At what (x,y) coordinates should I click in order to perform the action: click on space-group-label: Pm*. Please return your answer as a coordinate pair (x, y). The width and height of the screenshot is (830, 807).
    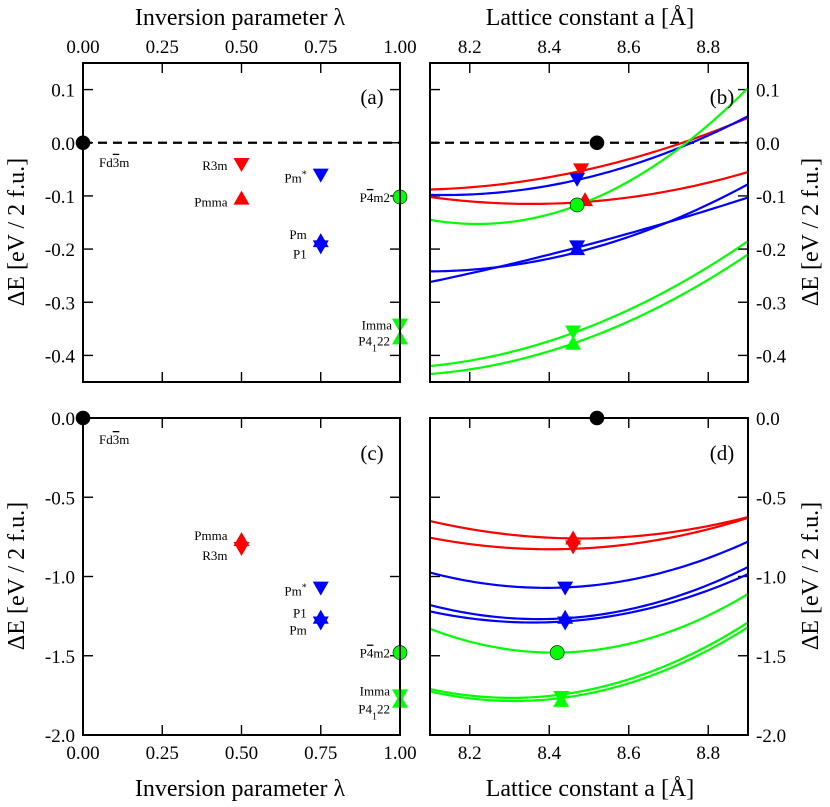
    Looking at the image, I should click on (295, 177).